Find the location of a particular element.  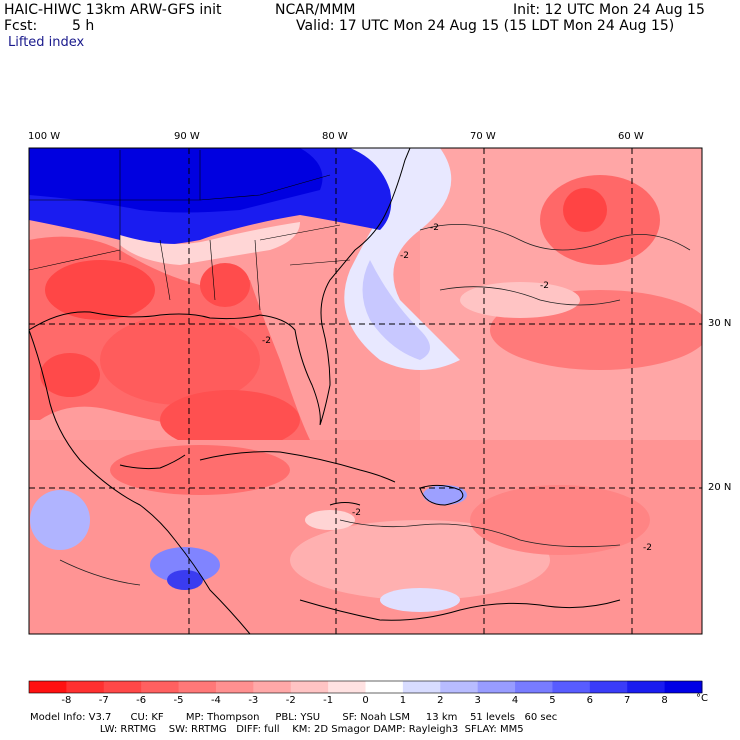

lat-label: 30 N is located at coordinates (720, 323).